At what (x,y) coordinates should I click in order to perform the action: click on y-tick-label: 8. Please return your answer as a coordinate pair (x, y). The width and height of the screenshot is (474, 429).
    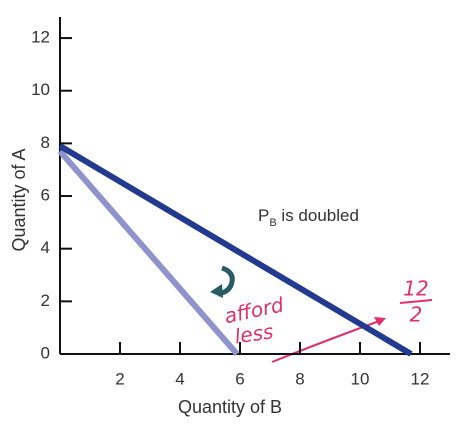
    Looking at the image, I should click on (45, 142).